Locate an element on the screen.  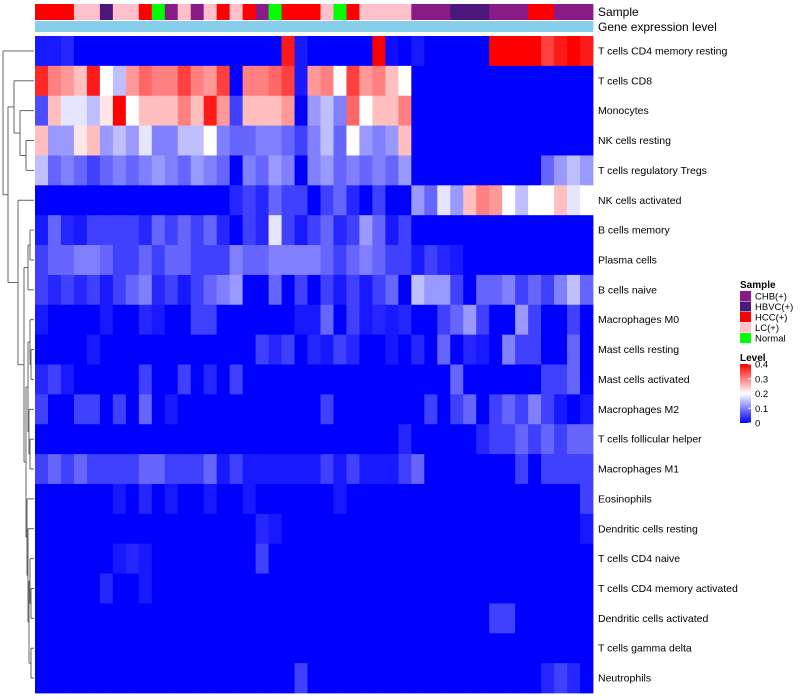
sample-legend-swatch is located at coordinates (745, 338).